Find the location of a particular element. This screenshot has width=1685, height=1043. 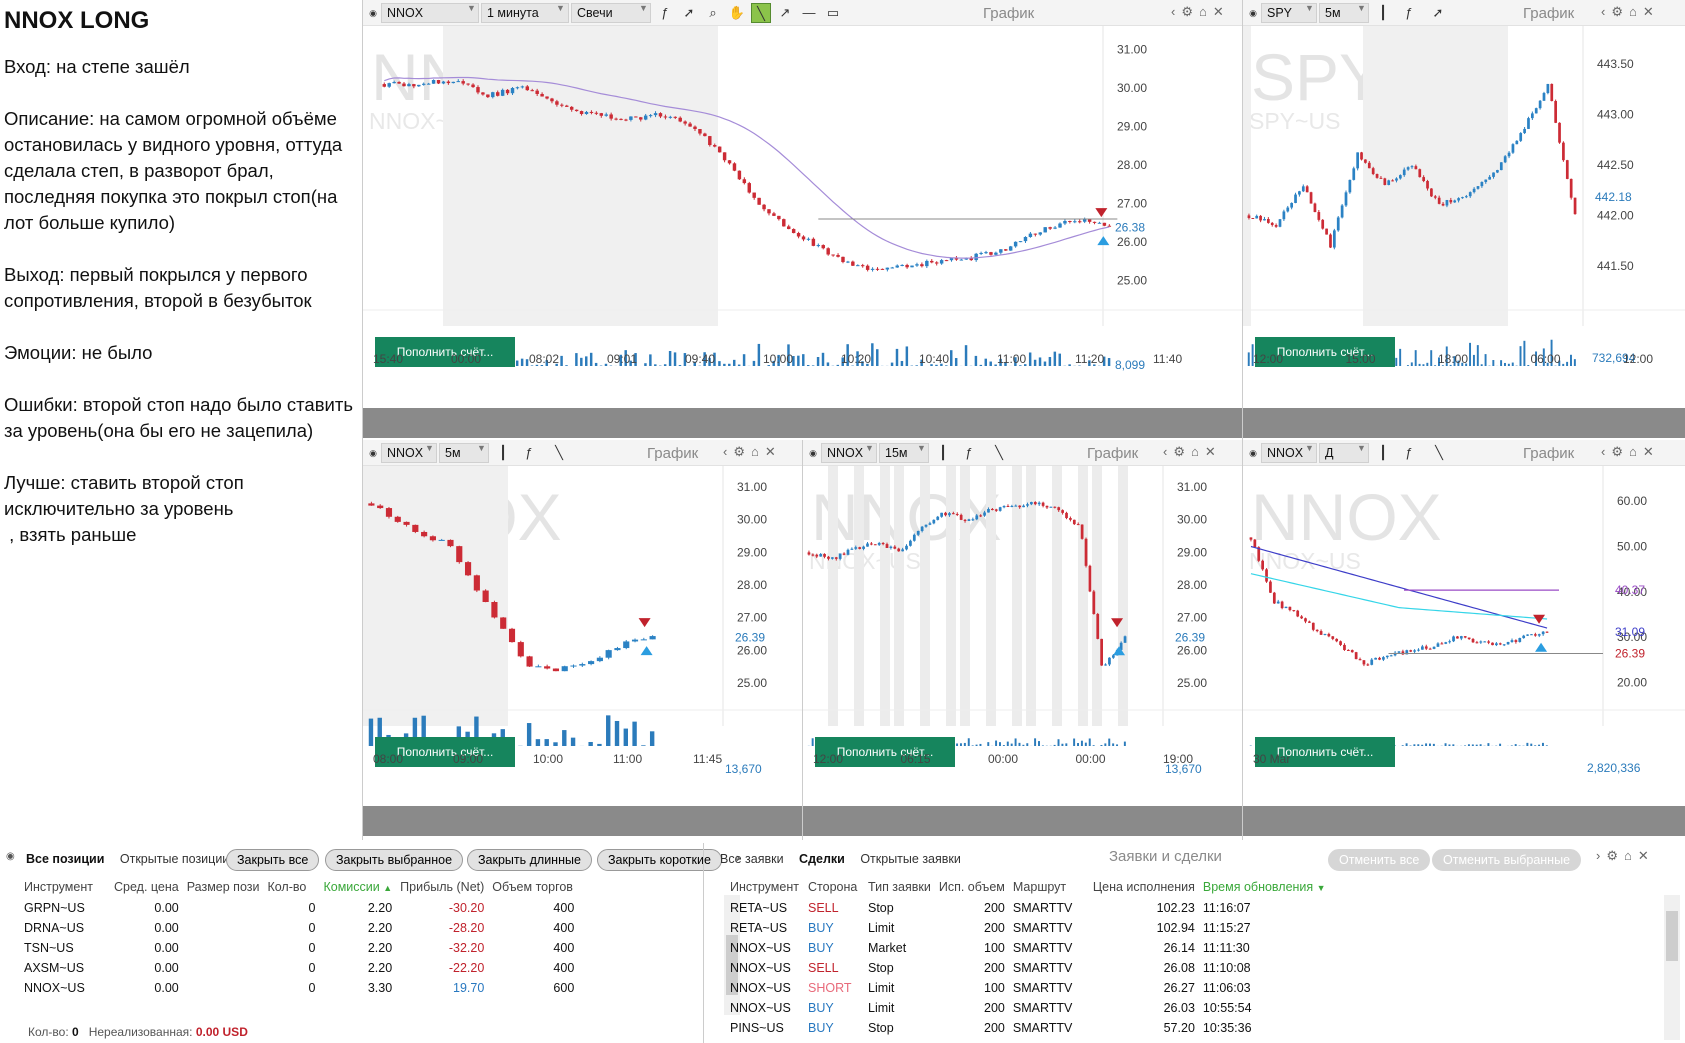

tab-open-positions: Открытые позиции is located at coordinates (174, 859).